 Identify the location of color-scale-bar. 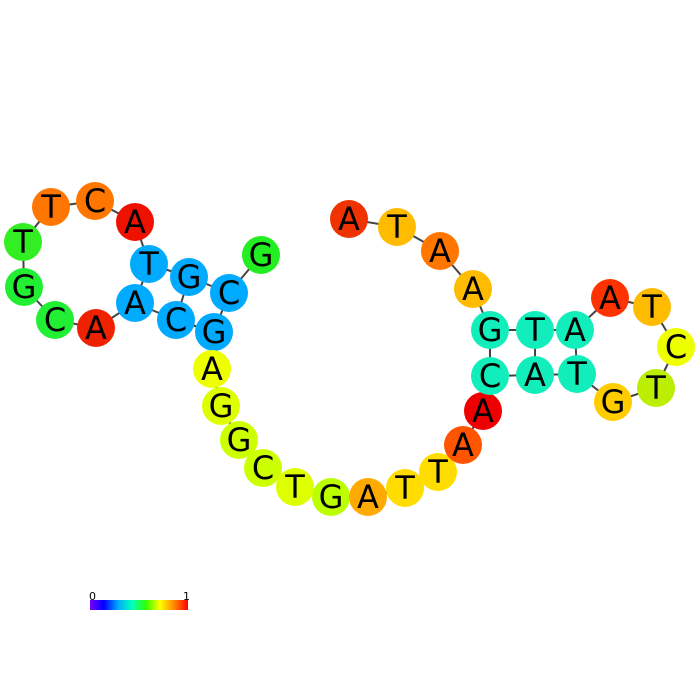
(139, 605).